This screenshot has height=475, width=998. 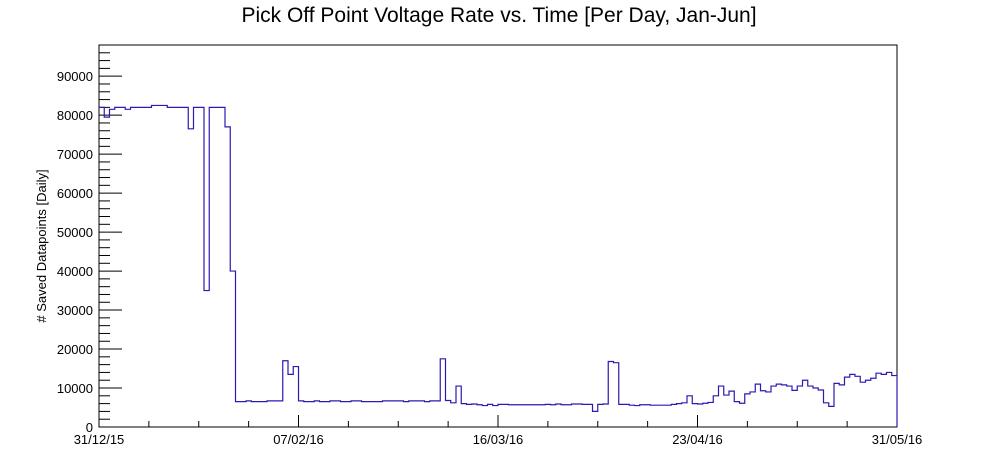 I want to click on x-tick-label: 07/02/16, so click(x=298, y=439).